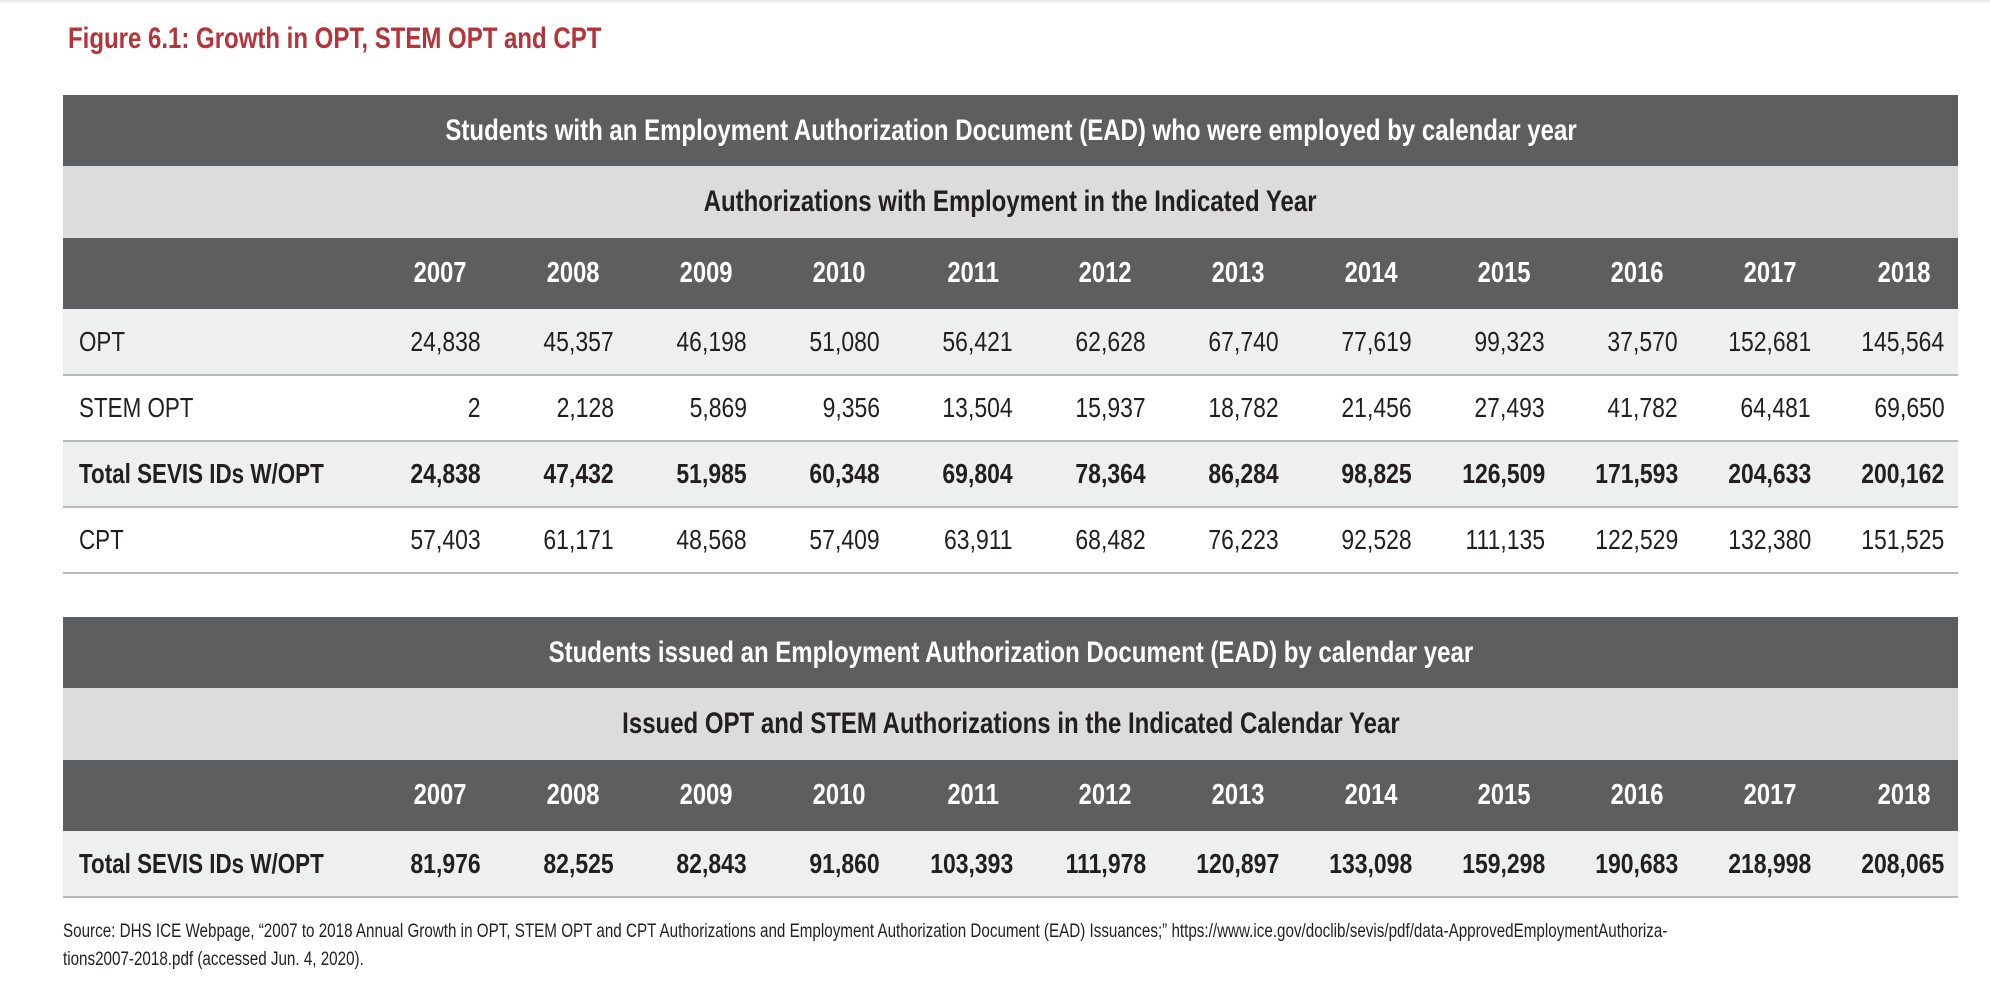  I want to click on year-header: 2015, so click(1492, 795).